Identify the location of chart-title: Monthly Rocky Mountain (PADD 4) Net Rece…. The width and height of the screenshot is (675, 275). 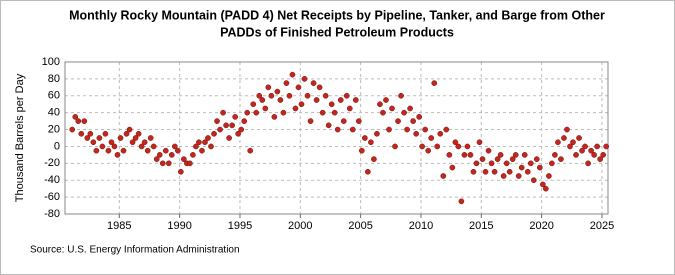
(337, 15).